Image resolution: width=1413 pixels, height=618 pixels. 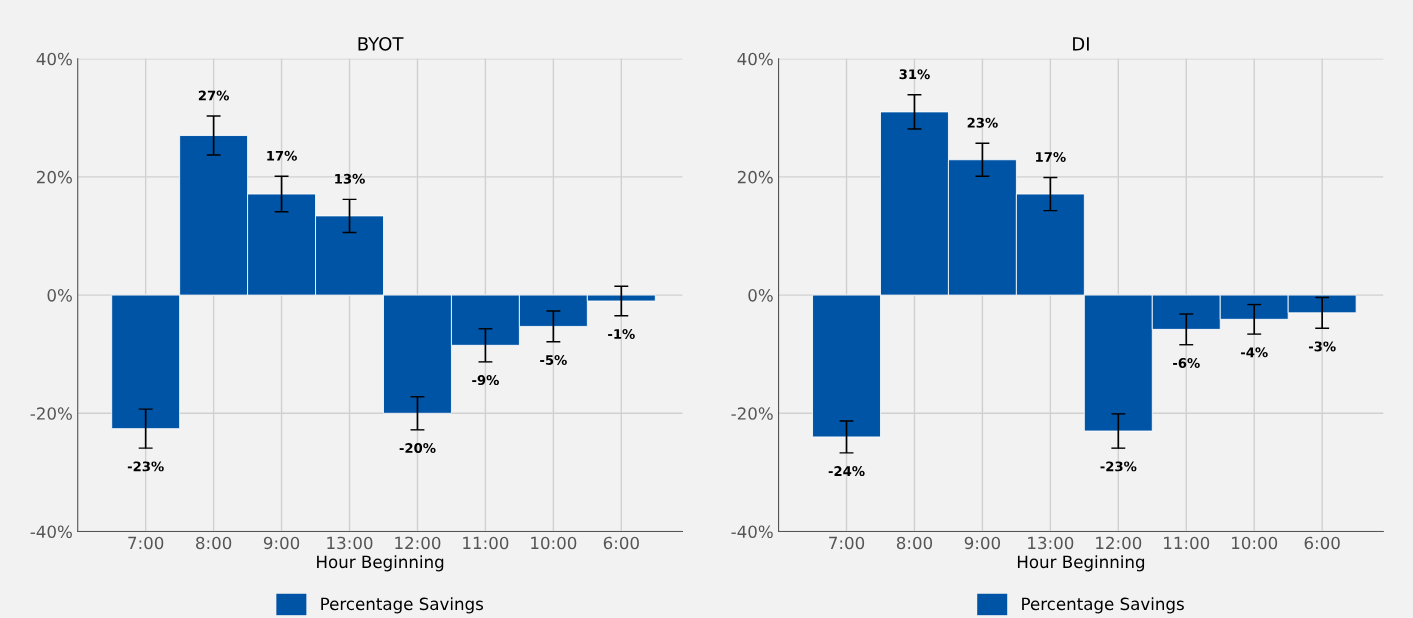 What do you see at coordinates (982, 122) in the screenshot?
I see `data-label: 23%` at bounding box center [982, 122].